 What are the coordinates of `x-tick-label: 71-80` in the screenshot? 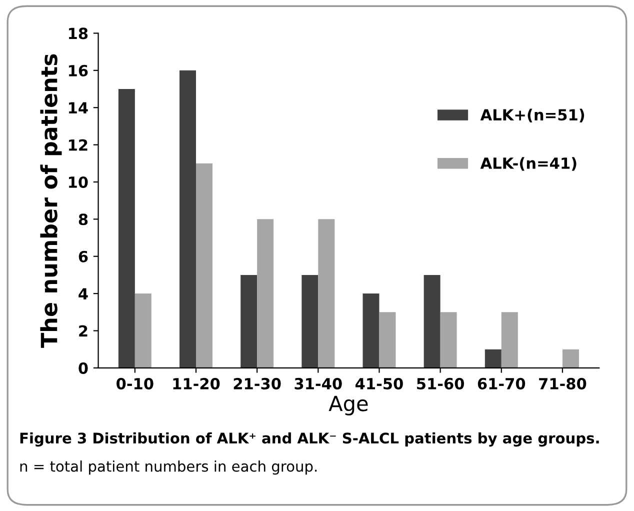 It's located at (562, 384).